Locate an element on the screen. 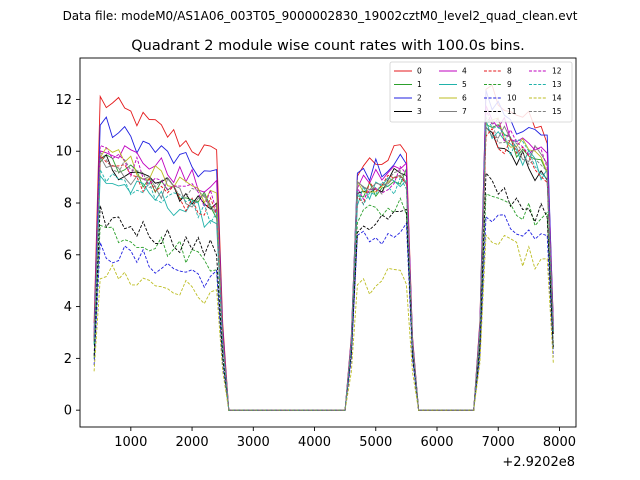 This screenshot has width=640, height=480. y-tick-label: 4 is located at coordinates (68, 307).